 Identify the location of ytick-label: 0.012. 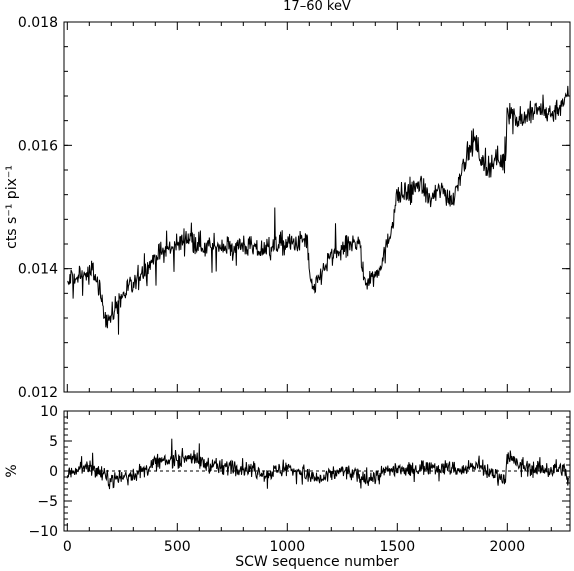
(38, 393).